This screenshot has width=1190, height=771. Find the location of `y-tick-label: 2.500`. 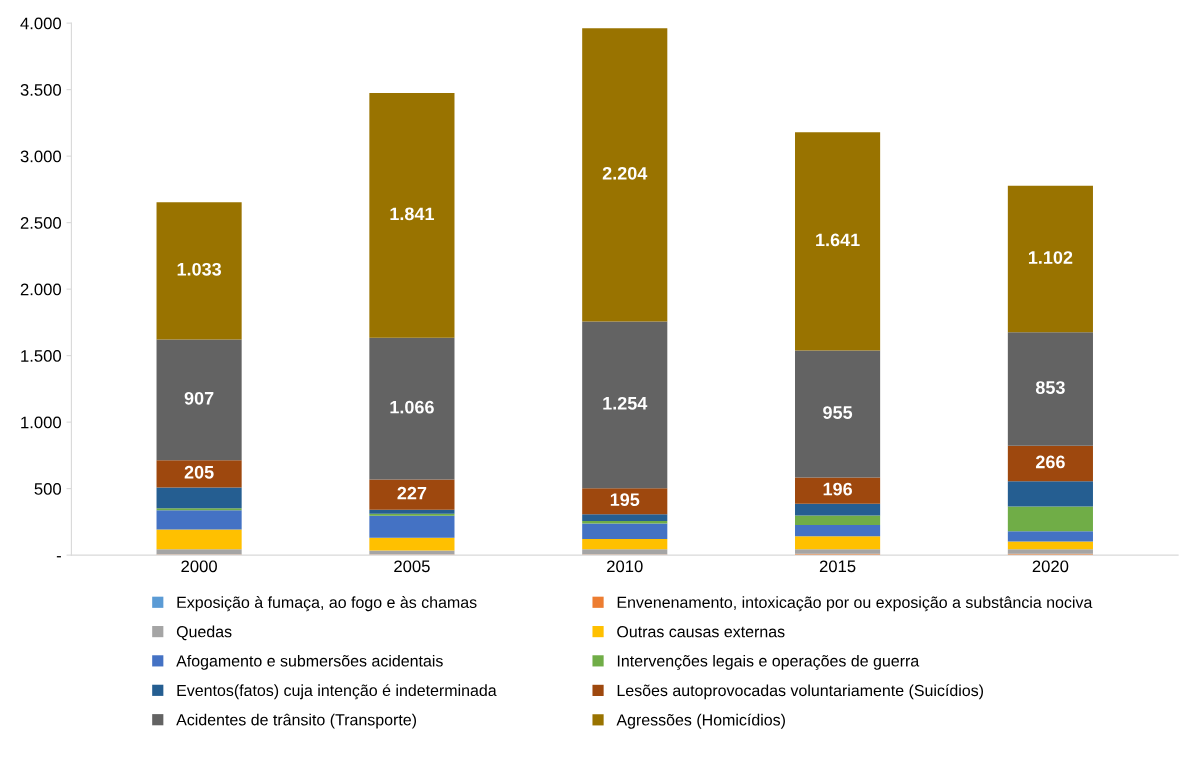

y-tick-label: 2.500 is located at coordinates (41, 223).